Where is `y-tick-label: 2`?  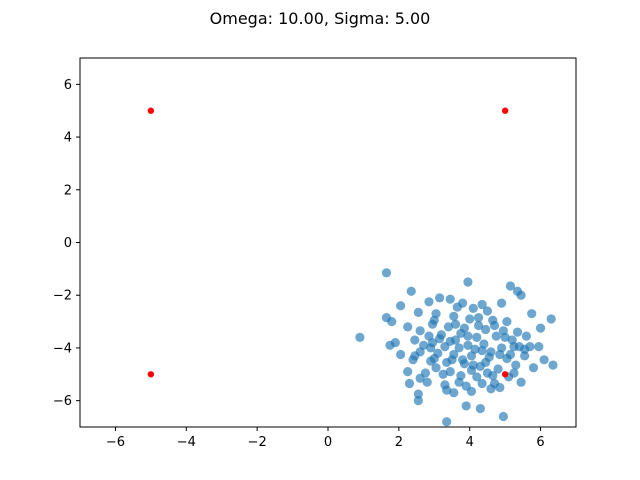 y-tick-label: 2 is located at coordinates (68, 190).